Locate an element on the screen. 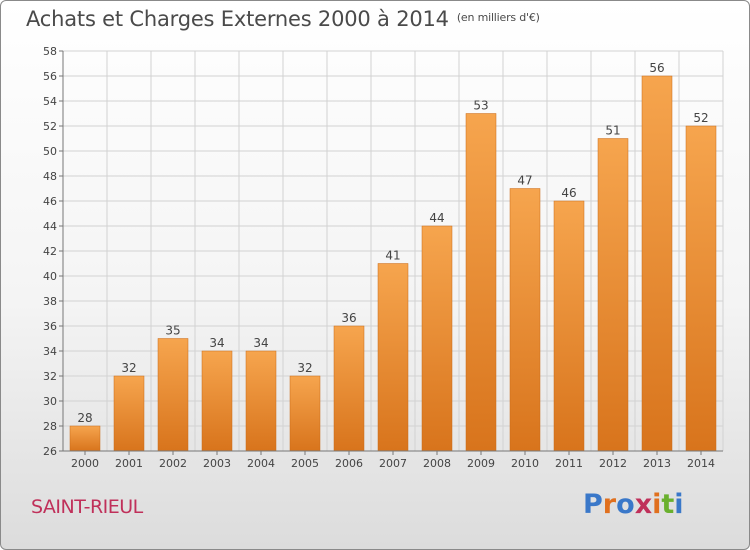 The image size is (750, 550). logo-letter: x is located at coordinates (643, 504).